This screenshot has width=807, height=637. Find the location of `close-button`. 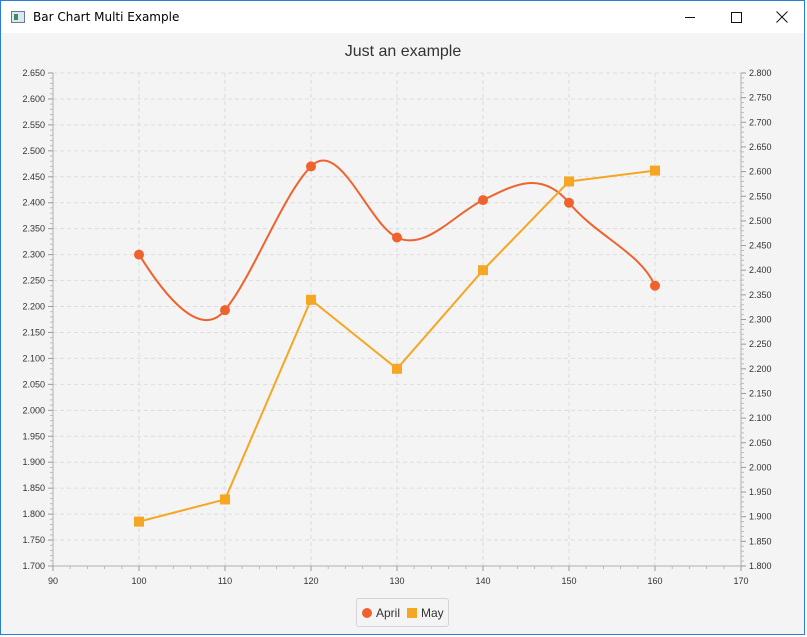

close-button is located at coordinates (782, 17).